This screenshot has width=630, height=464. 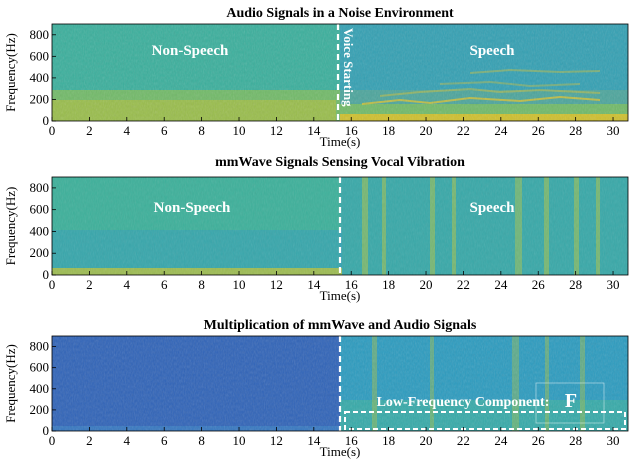 I want to click on panel-title: mmWave Signals Sensing Vocal Vibration, so click(x=340, y=162).